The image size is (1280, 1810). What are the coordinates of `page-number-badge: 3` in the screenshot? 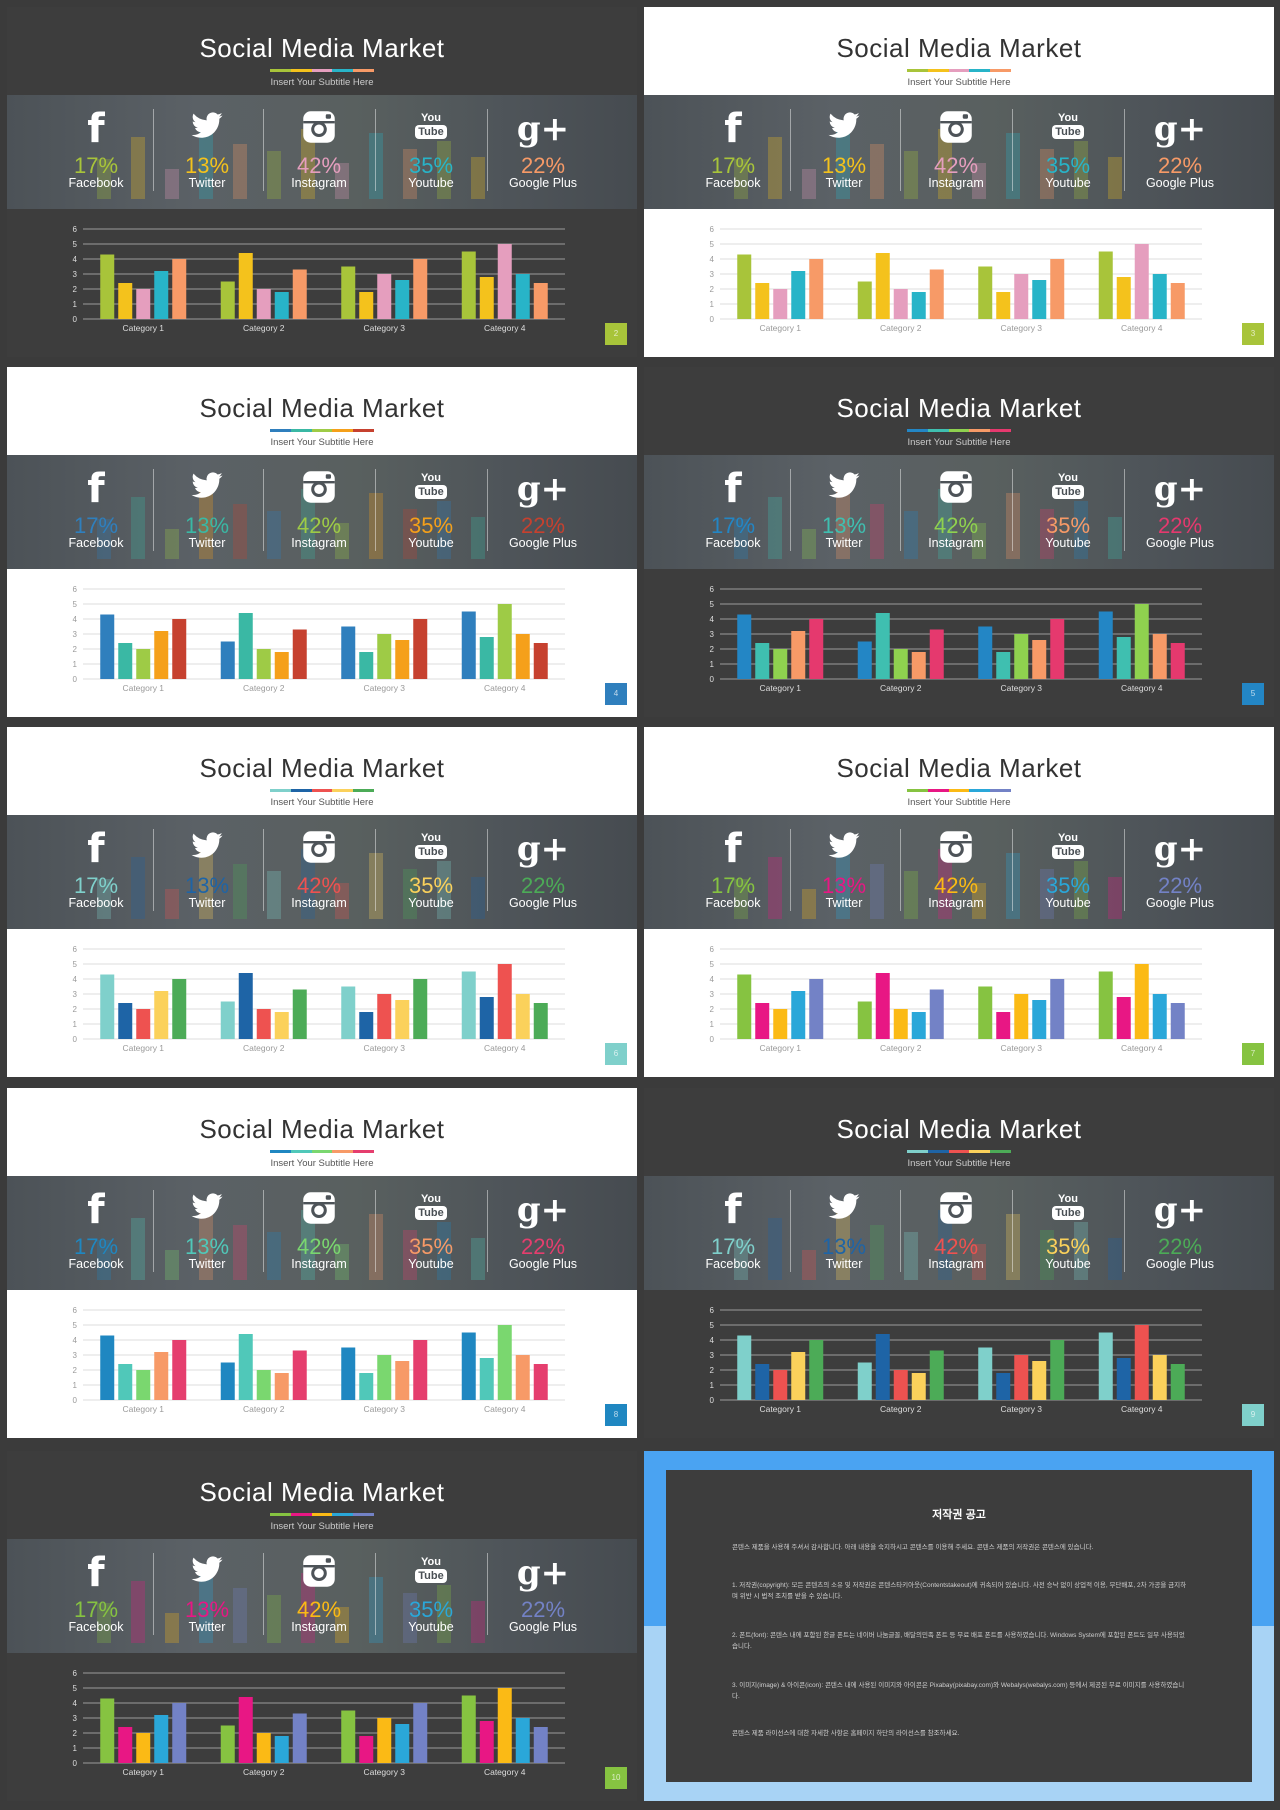 It's located at (1253, 334).